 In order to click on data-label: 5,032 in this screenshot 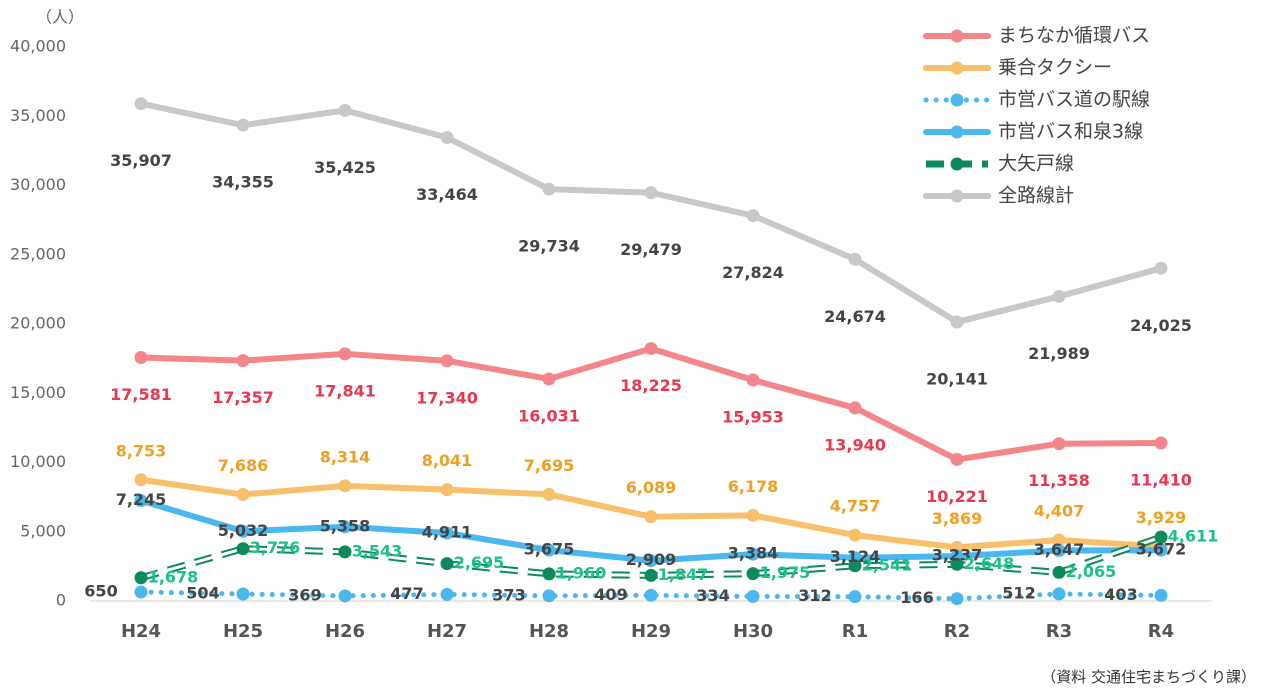, I will do `click(243, 530)`.